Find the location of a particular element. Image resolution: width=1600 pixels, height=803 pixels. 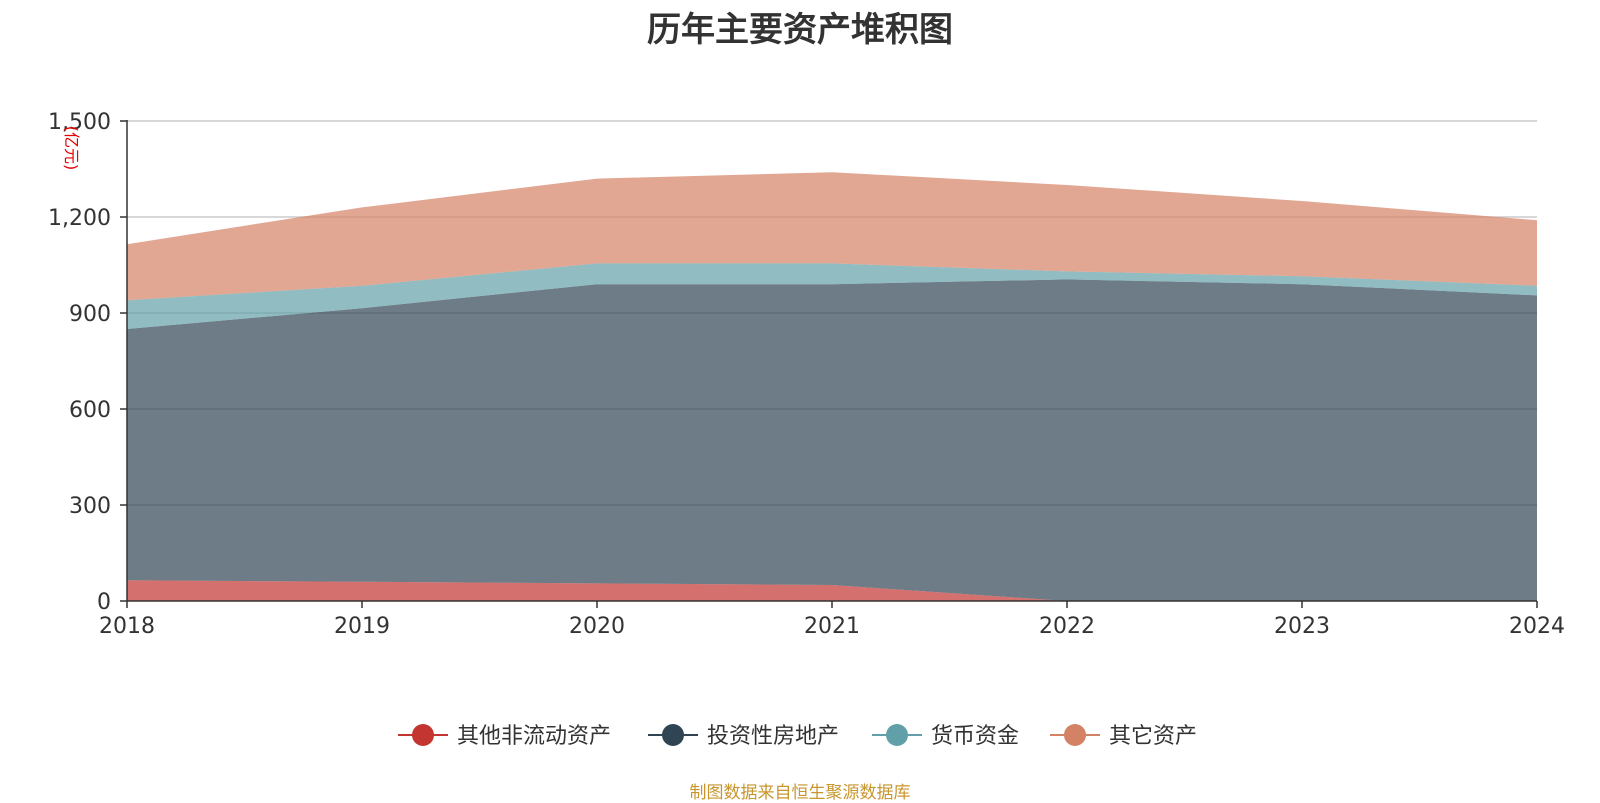

x-tick-label: 2019 is located at coordinates (362, 626).